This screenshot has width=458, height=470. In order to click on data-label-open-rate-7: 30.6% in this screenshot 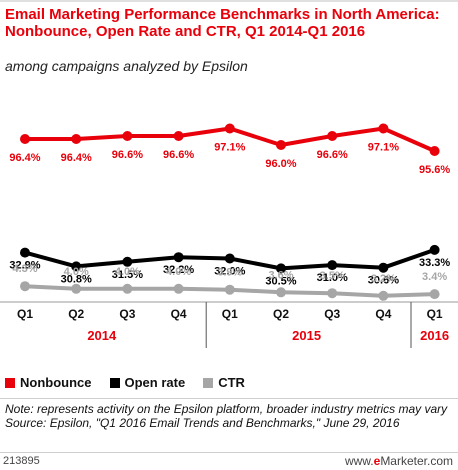, I will do `click(383, 281)`.